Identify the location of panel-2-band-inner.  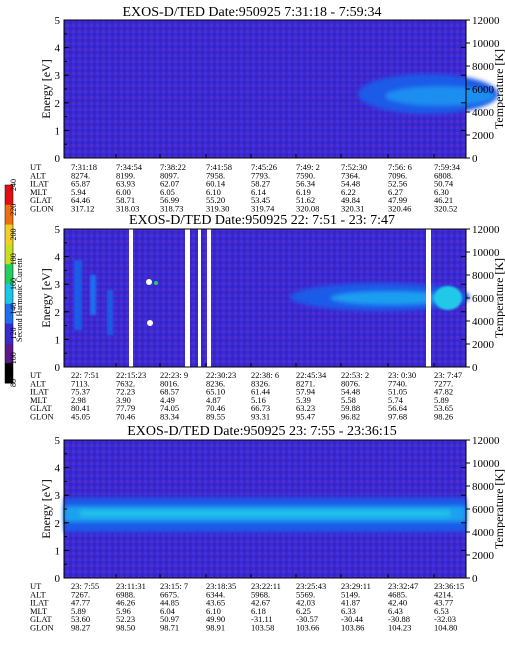
(390, 298).